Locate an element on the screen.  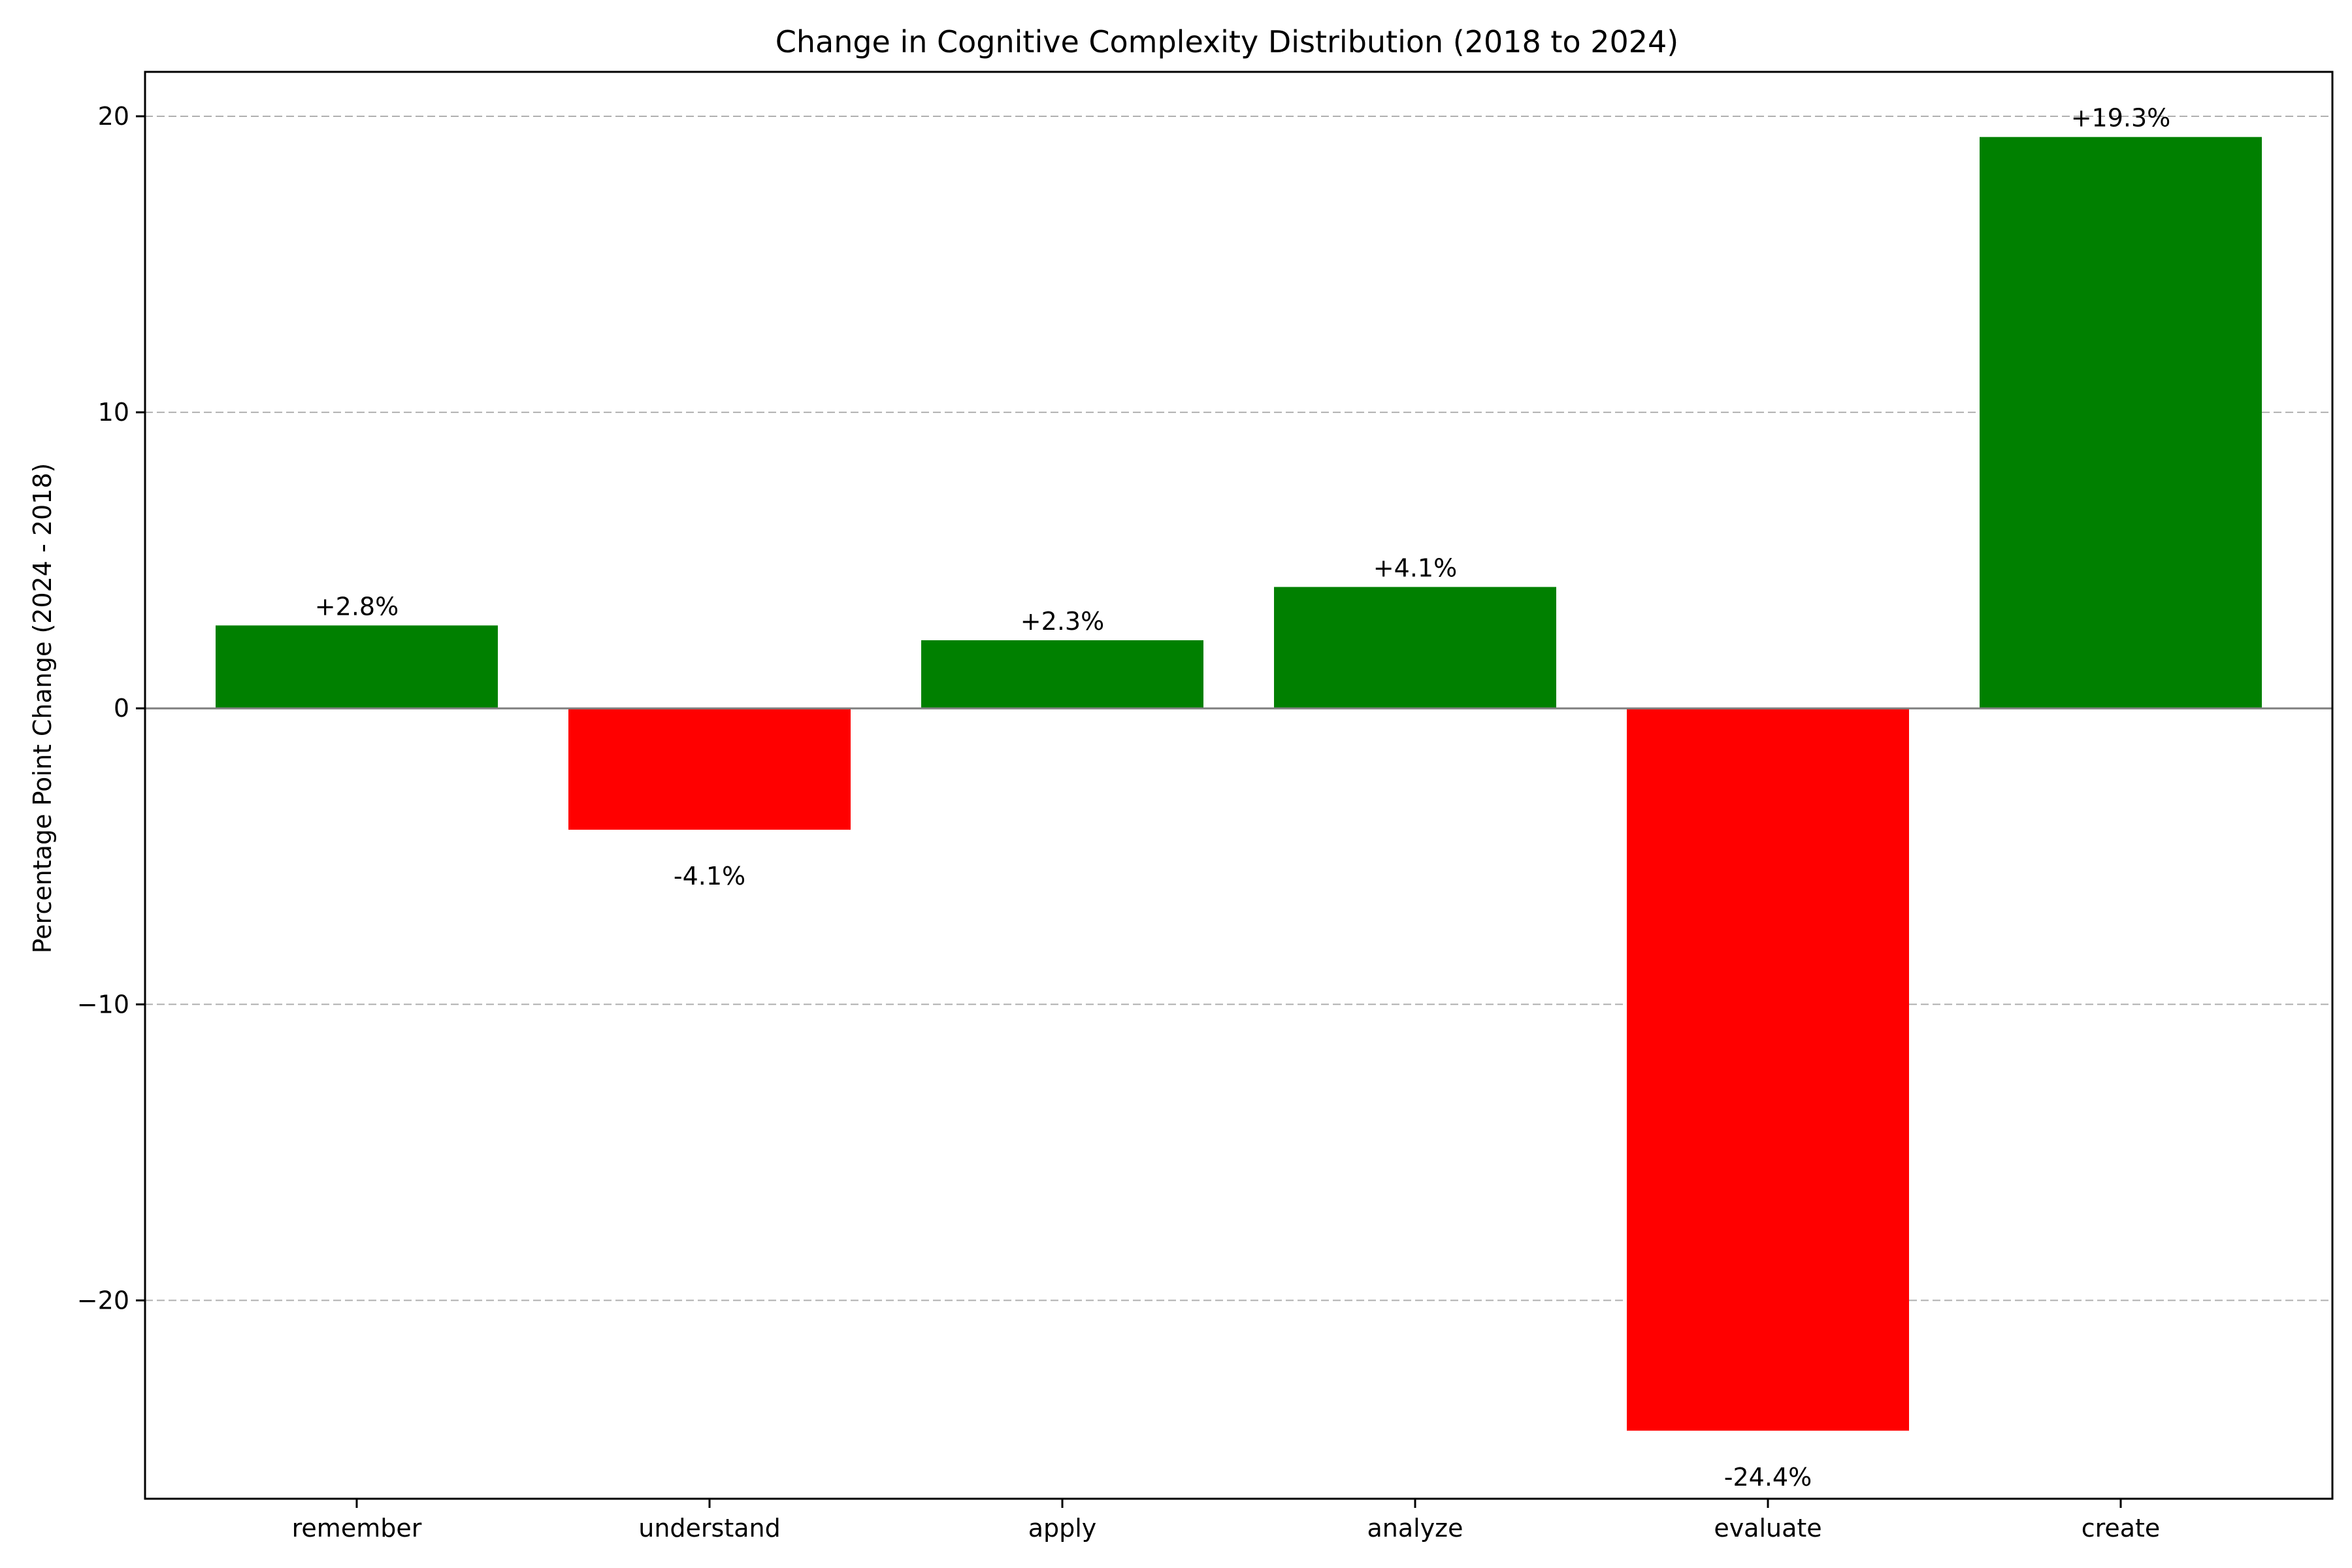
bar-analyze is located at coordinates (1415, 648).